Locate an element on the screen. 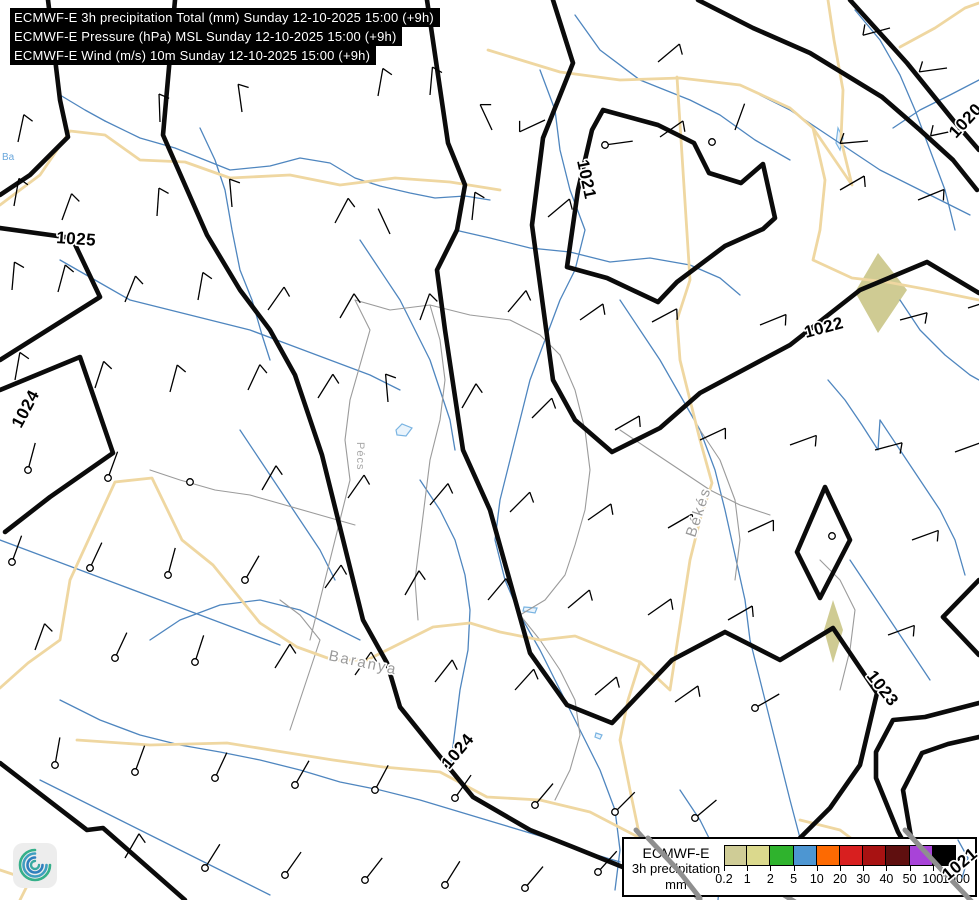 The height and width of the screenshot is (900, 979). map-label: 1020 is located at coordinates (962, 121).